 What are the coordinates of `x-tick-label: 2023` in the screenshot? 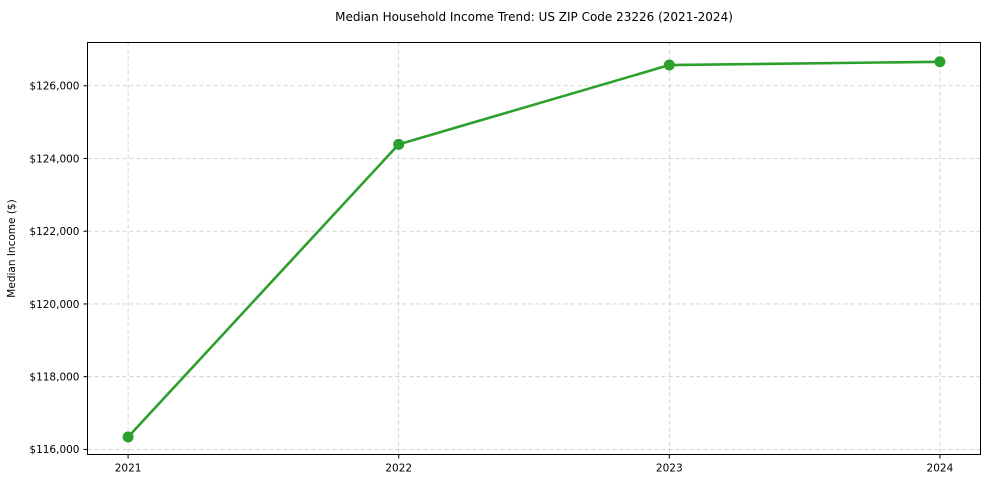 It's located at (669, 469).